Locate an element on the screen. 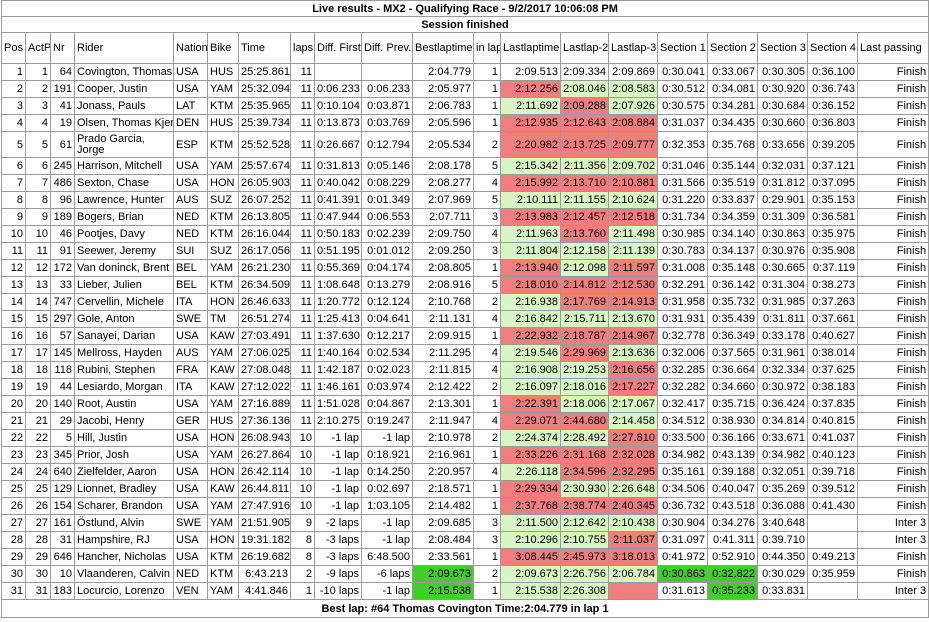 The image size is (929, 622). table-cell: 3:08.445 is located at coordinates (530, 557).